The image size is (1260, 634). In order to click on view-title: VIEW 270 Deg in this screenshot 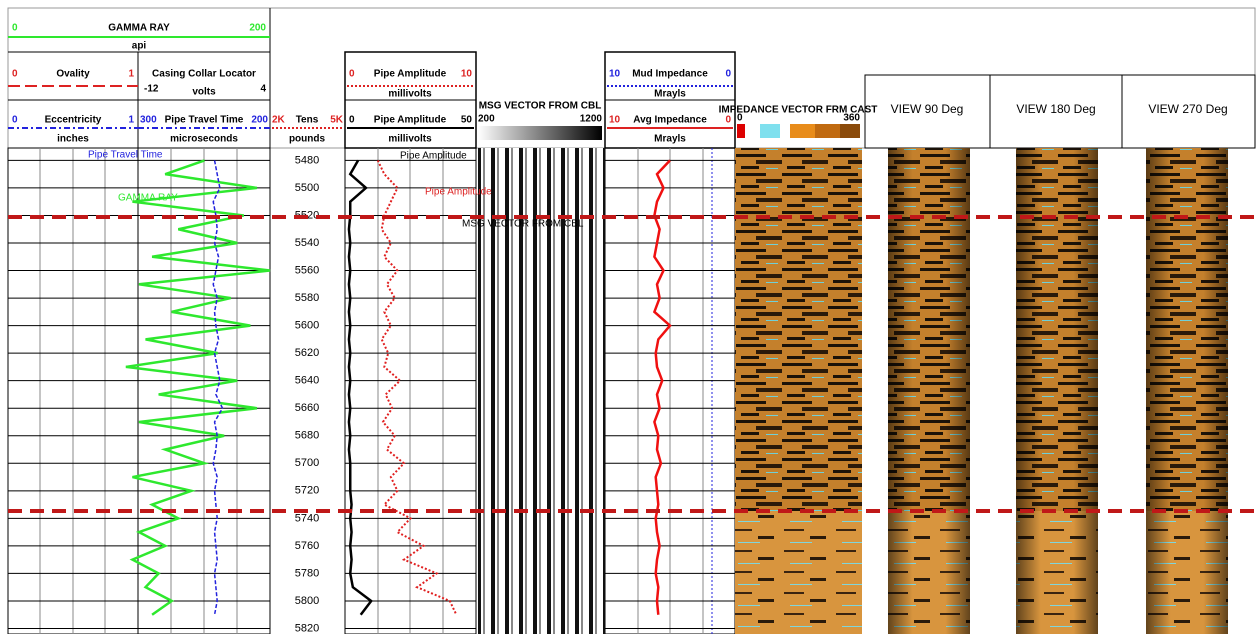, I will do `click(1187, 109)`.